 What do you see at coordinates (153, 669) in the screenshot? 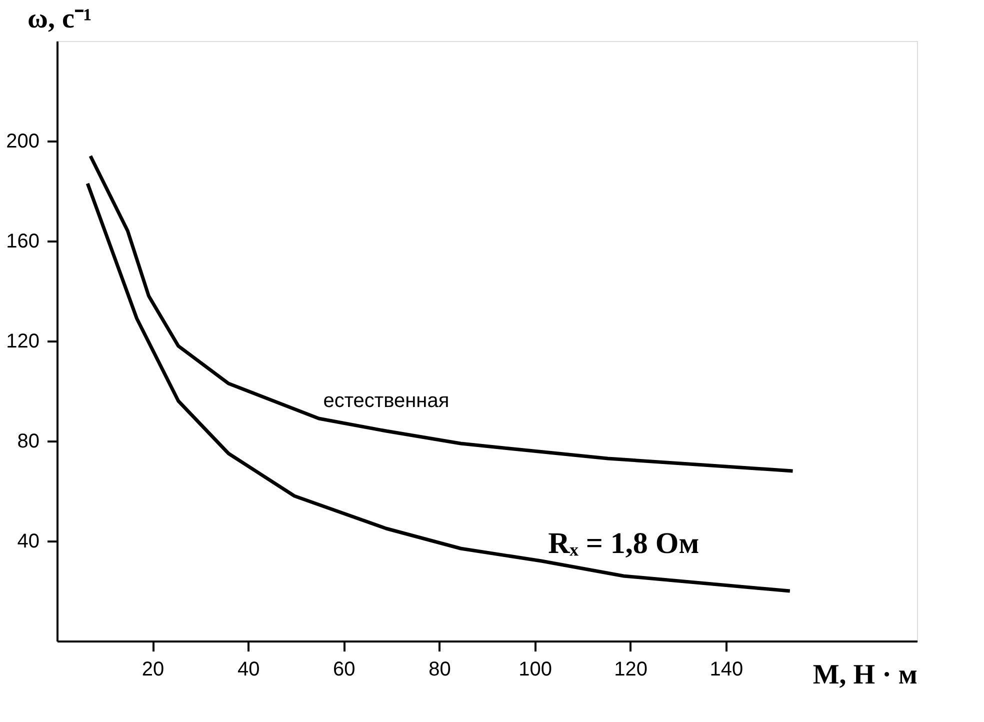
I see `x-tick-label: 20` at bounding box center [153, 669].